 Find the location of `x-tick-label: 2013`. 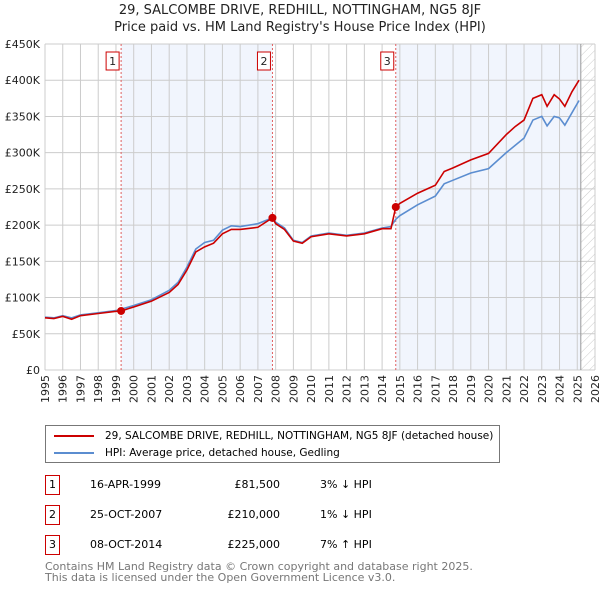

x-tick-label: 2013 is located at coordinates (364, 389).